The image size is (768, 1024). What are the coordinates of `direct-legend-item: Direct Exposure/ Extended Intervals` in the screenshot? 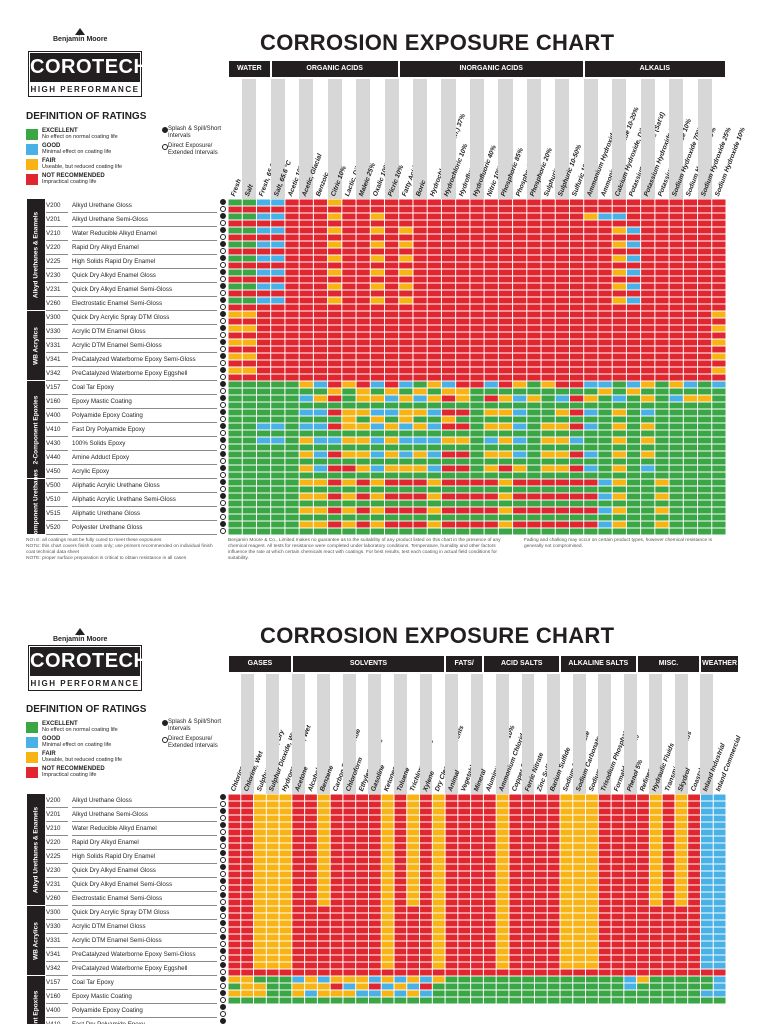 It's located at (197, 150).